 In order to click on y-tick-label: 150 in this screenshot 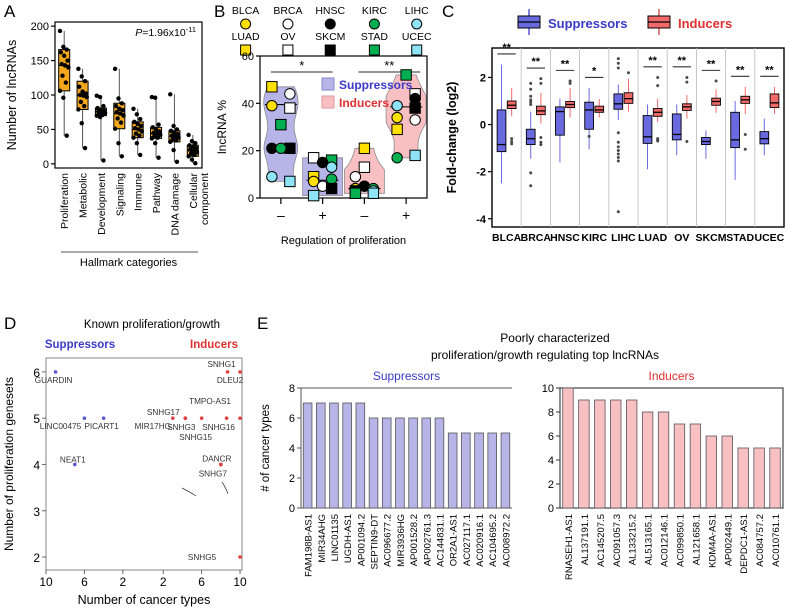, I will do `click(40, 62)`.